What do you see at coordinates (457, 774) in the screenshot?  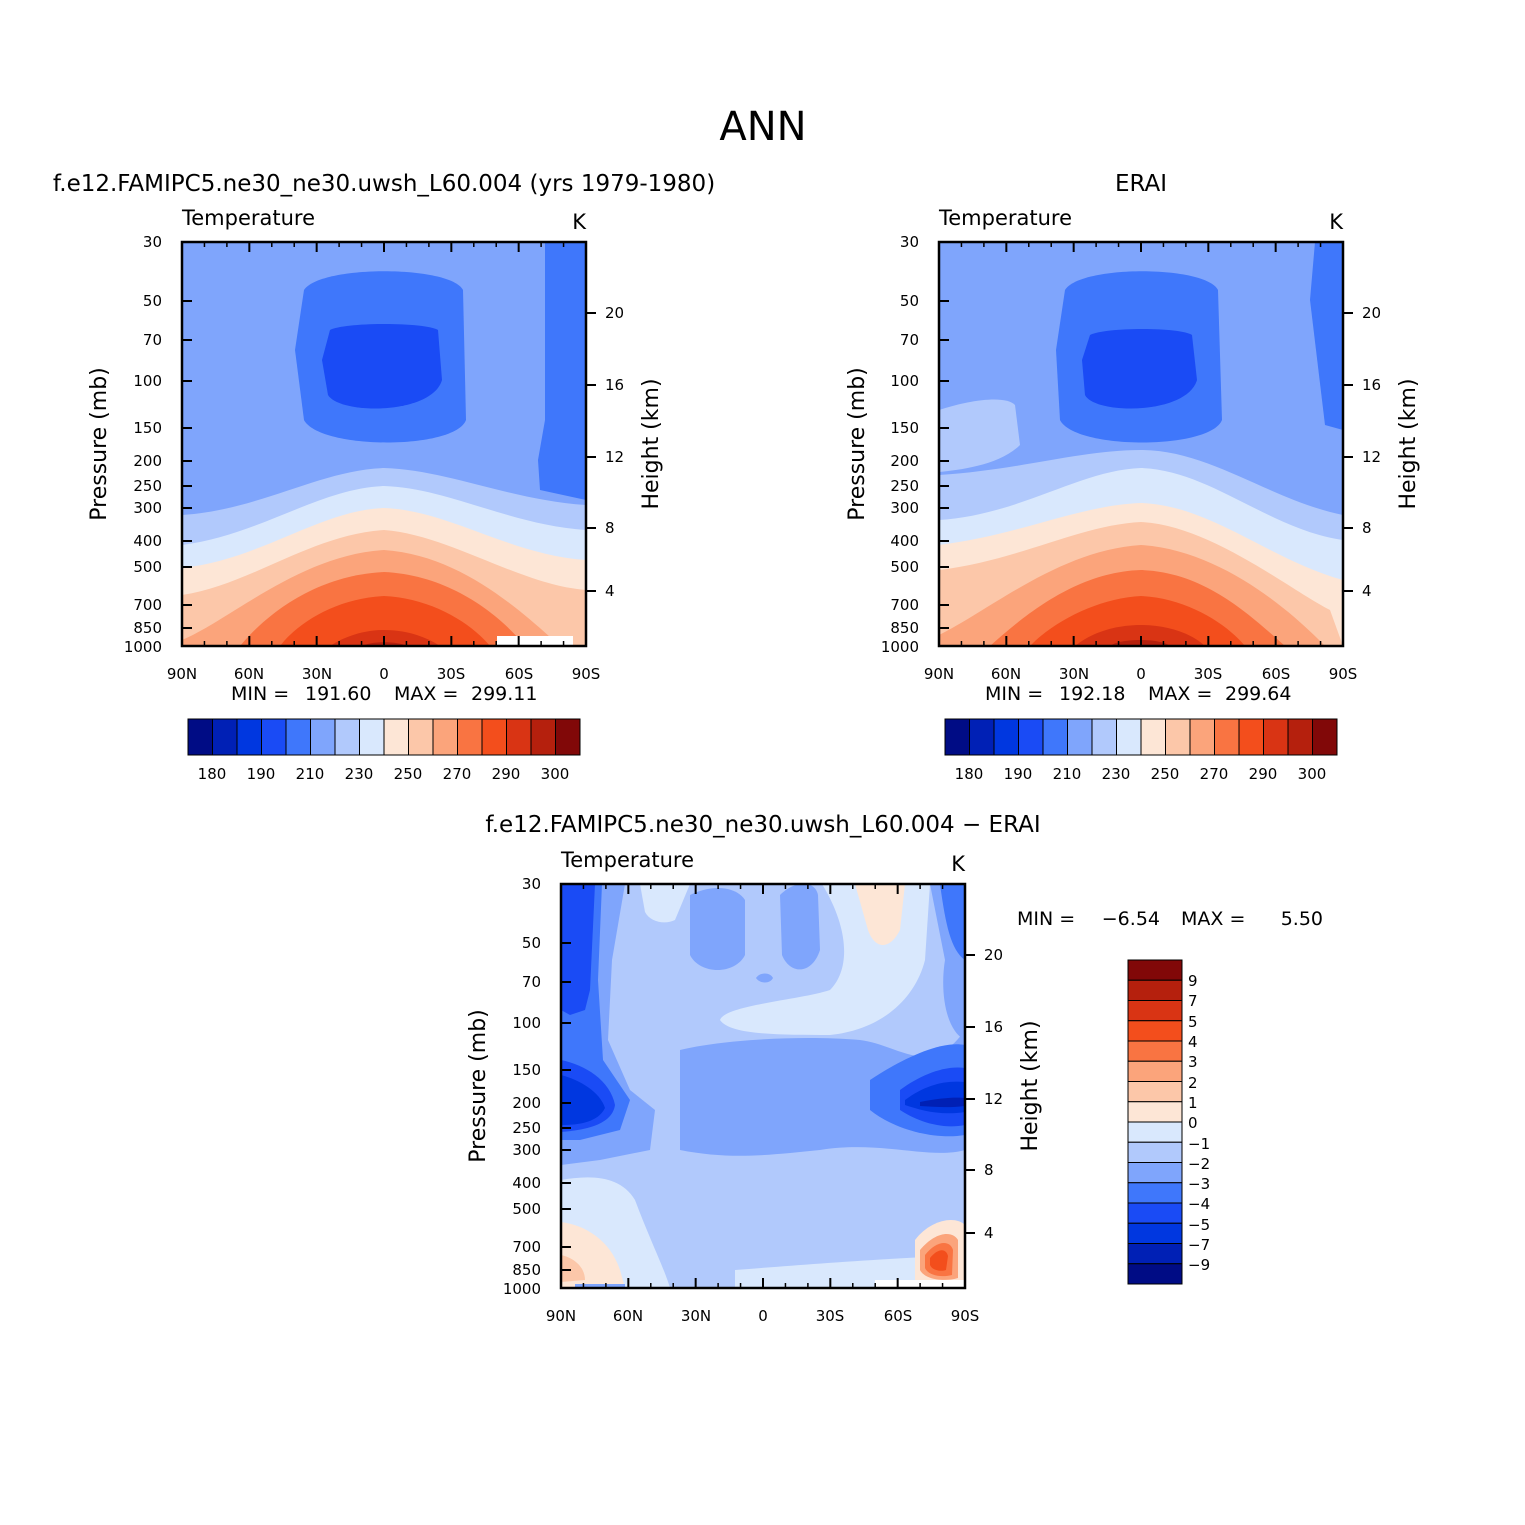 I see `colorbar-label: 270` at bounding box center [457, 774].